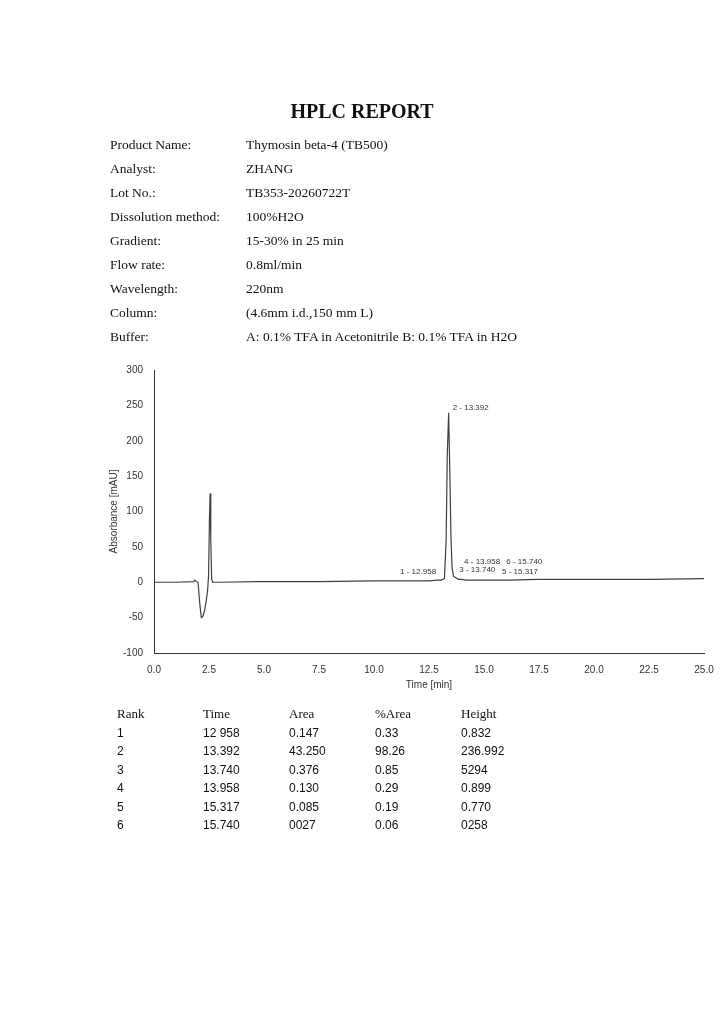  I want to click on x-tick-label: 17.5, so click(539, 669).